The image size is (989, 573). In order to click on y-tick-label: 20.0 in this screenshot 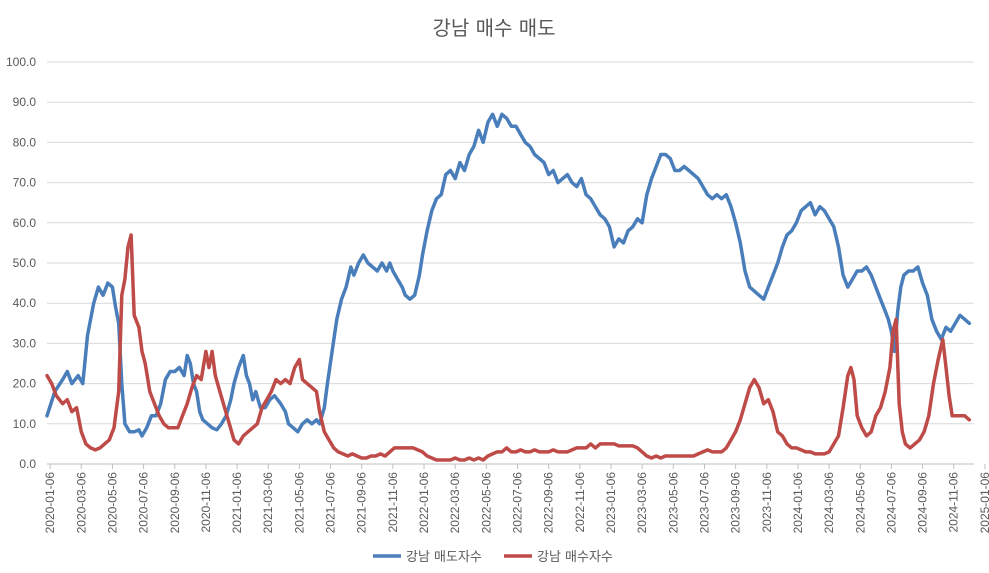, I will do `click(25, 384)`.